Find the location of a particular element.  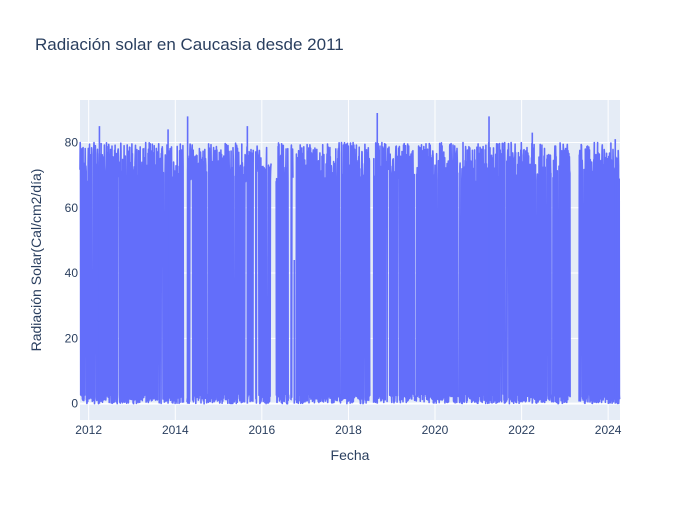

y-tick-label: 80 is located at coordinates (72, 142).